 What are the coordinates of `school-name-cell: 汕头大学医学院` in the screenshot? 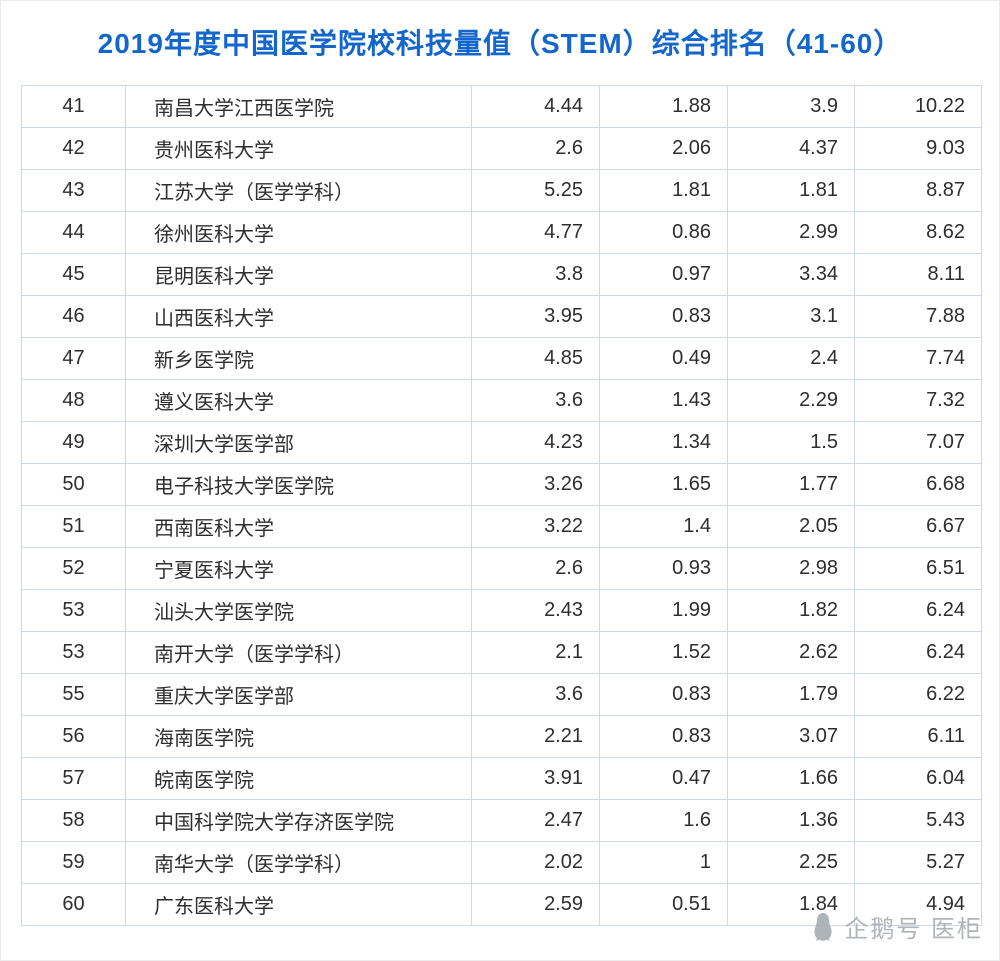 It's located at (298, 610).